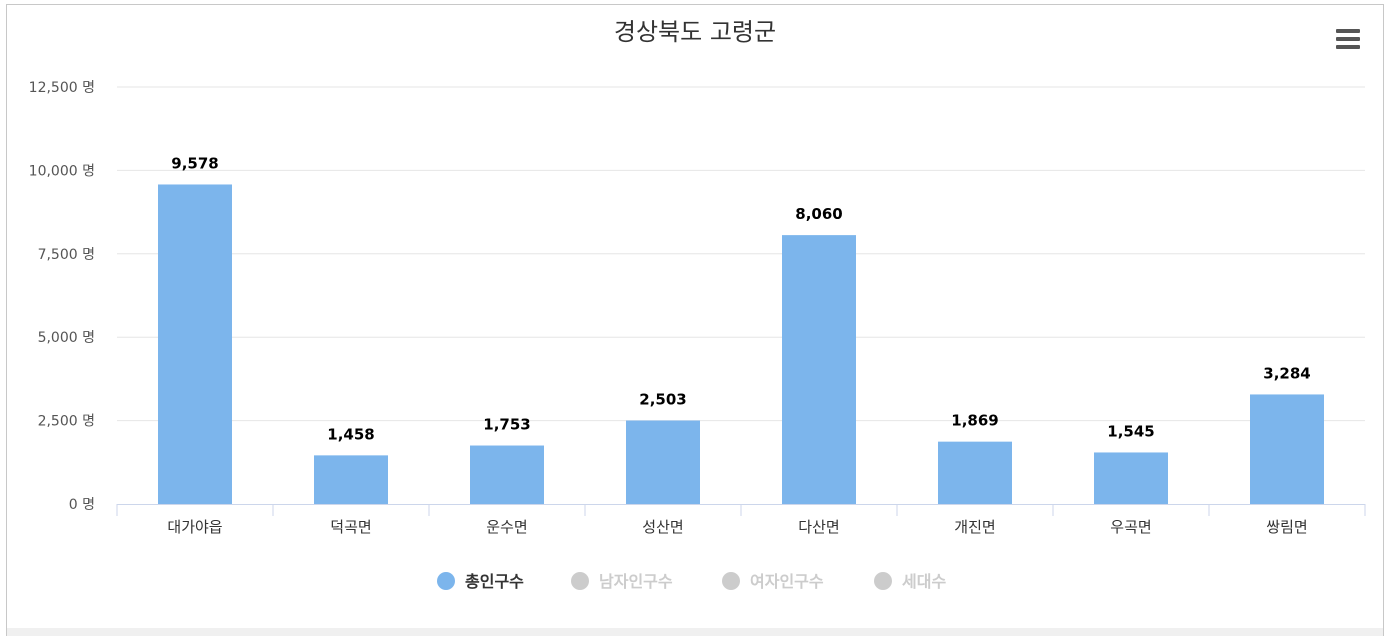  Describe the element at coordinates (662, 399) in the screenshot. I see `data-label: 2,503` at that location.